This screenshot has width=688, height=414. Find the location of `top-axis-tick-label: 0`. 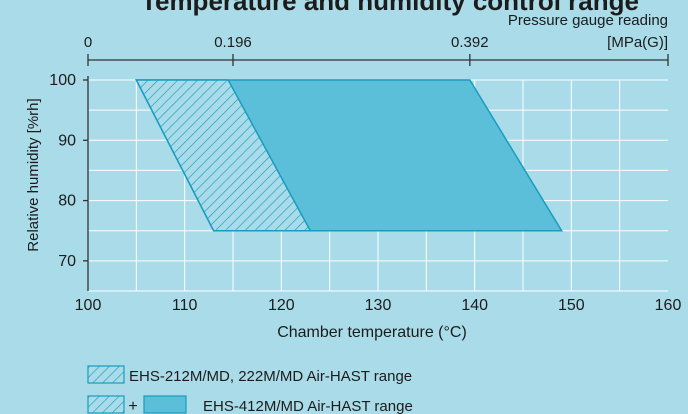

top-axis-tick-label: 0 is located at coordinates (88, 42).